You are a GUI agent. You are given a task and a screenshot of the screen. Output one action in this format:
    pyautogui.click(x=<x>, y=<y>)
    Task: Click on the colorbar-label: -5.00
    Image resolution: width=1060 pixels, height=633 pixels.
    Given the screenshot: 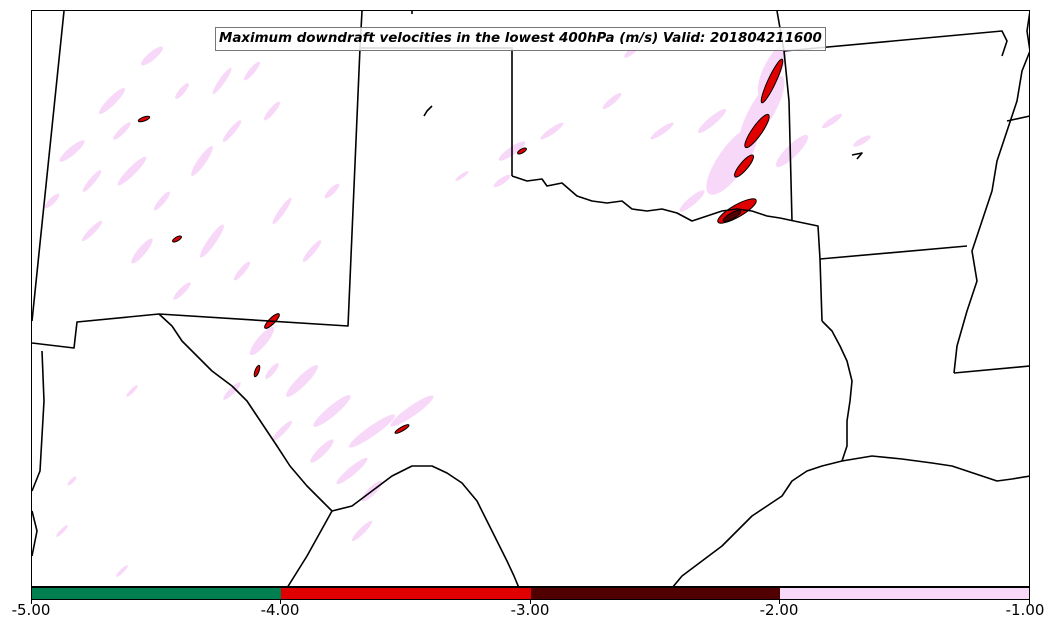 What is the action you would take?
    pyautogui.click(x=31, y=610)
    